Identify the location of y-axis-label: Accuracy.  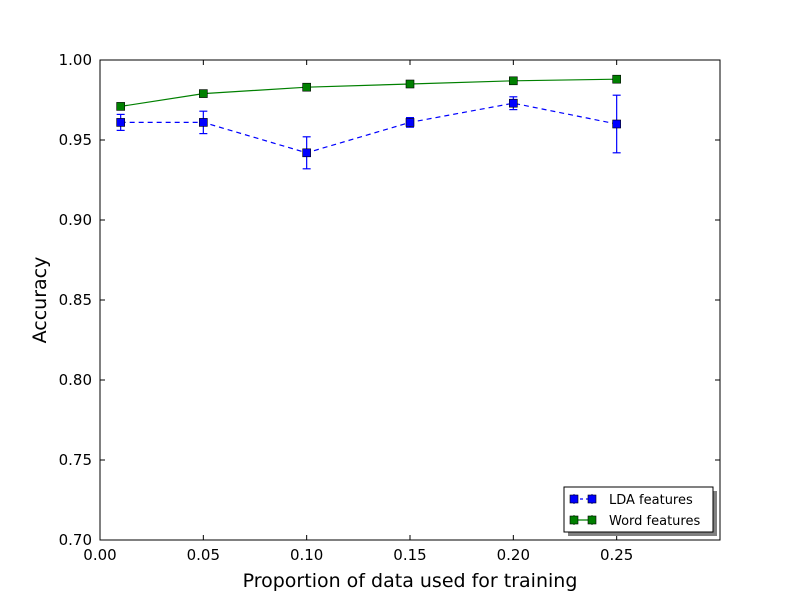
(40, 300).